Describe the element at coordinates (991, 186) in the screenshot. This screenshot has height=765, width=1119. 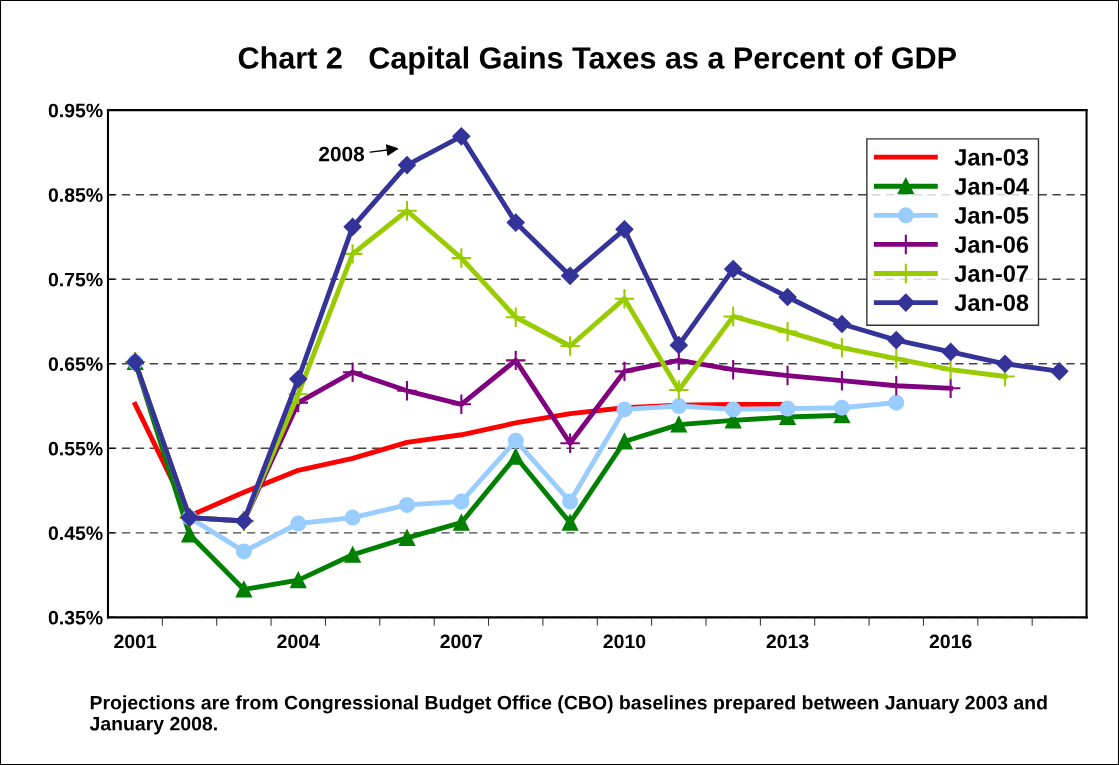
I see `legend-label: Jan-04` at that location.